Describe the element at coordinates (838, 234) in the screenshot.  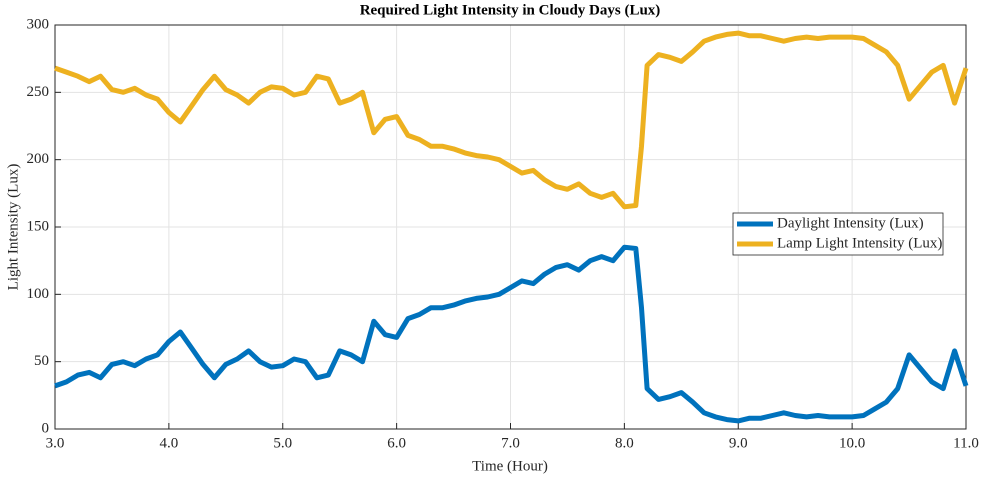
I see `legend-box` at that location.